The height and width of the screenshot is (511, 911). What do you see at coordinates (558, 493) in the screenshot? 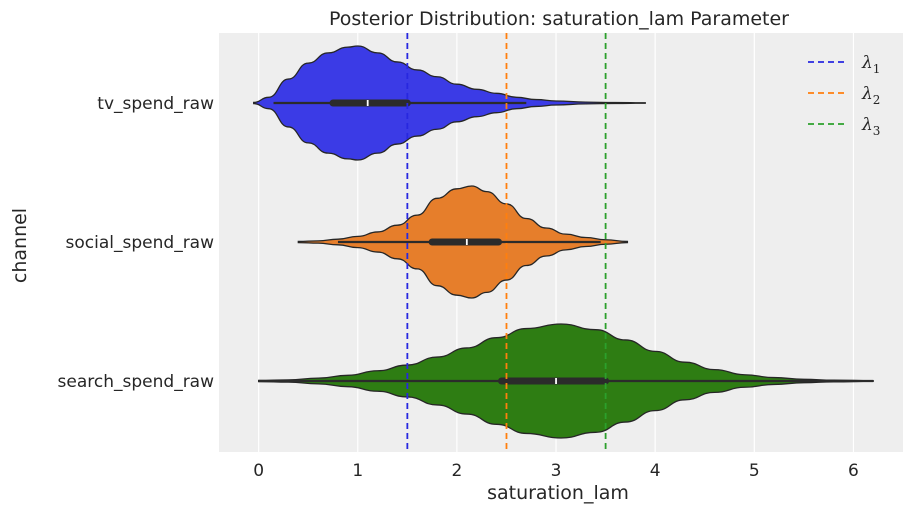
I see `x-axis-label: saturation_lam` at bounding box center [558, 493].